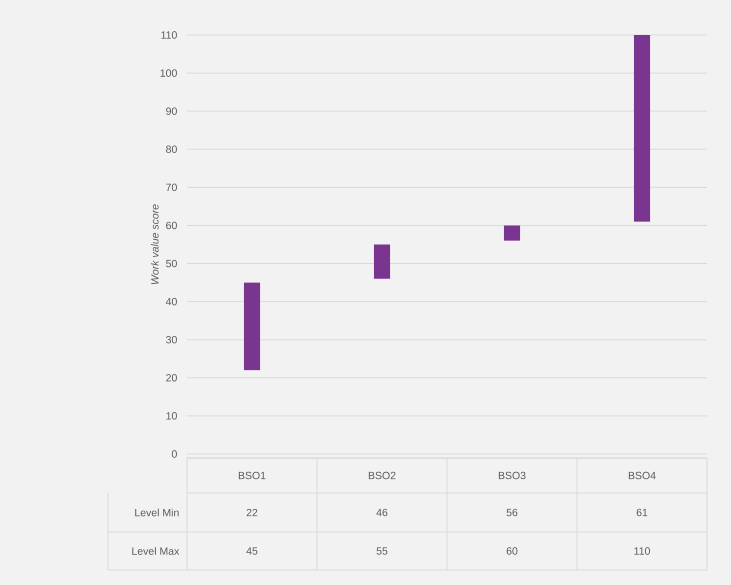  Describe the element at coordinates (171, 378) in the screenshot. I see `y-tick-label: 20` at that location.